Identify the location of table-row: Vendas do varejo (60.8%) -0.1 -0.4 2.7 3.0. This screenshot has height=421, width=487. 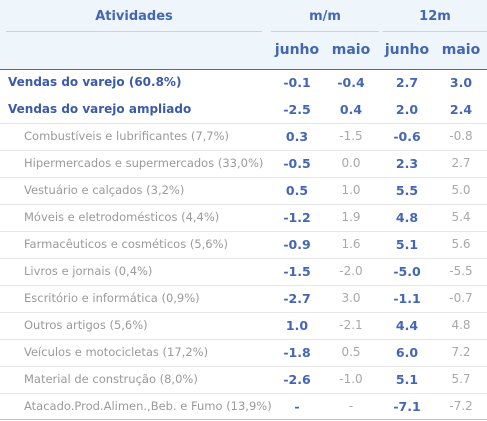
(243, 82).